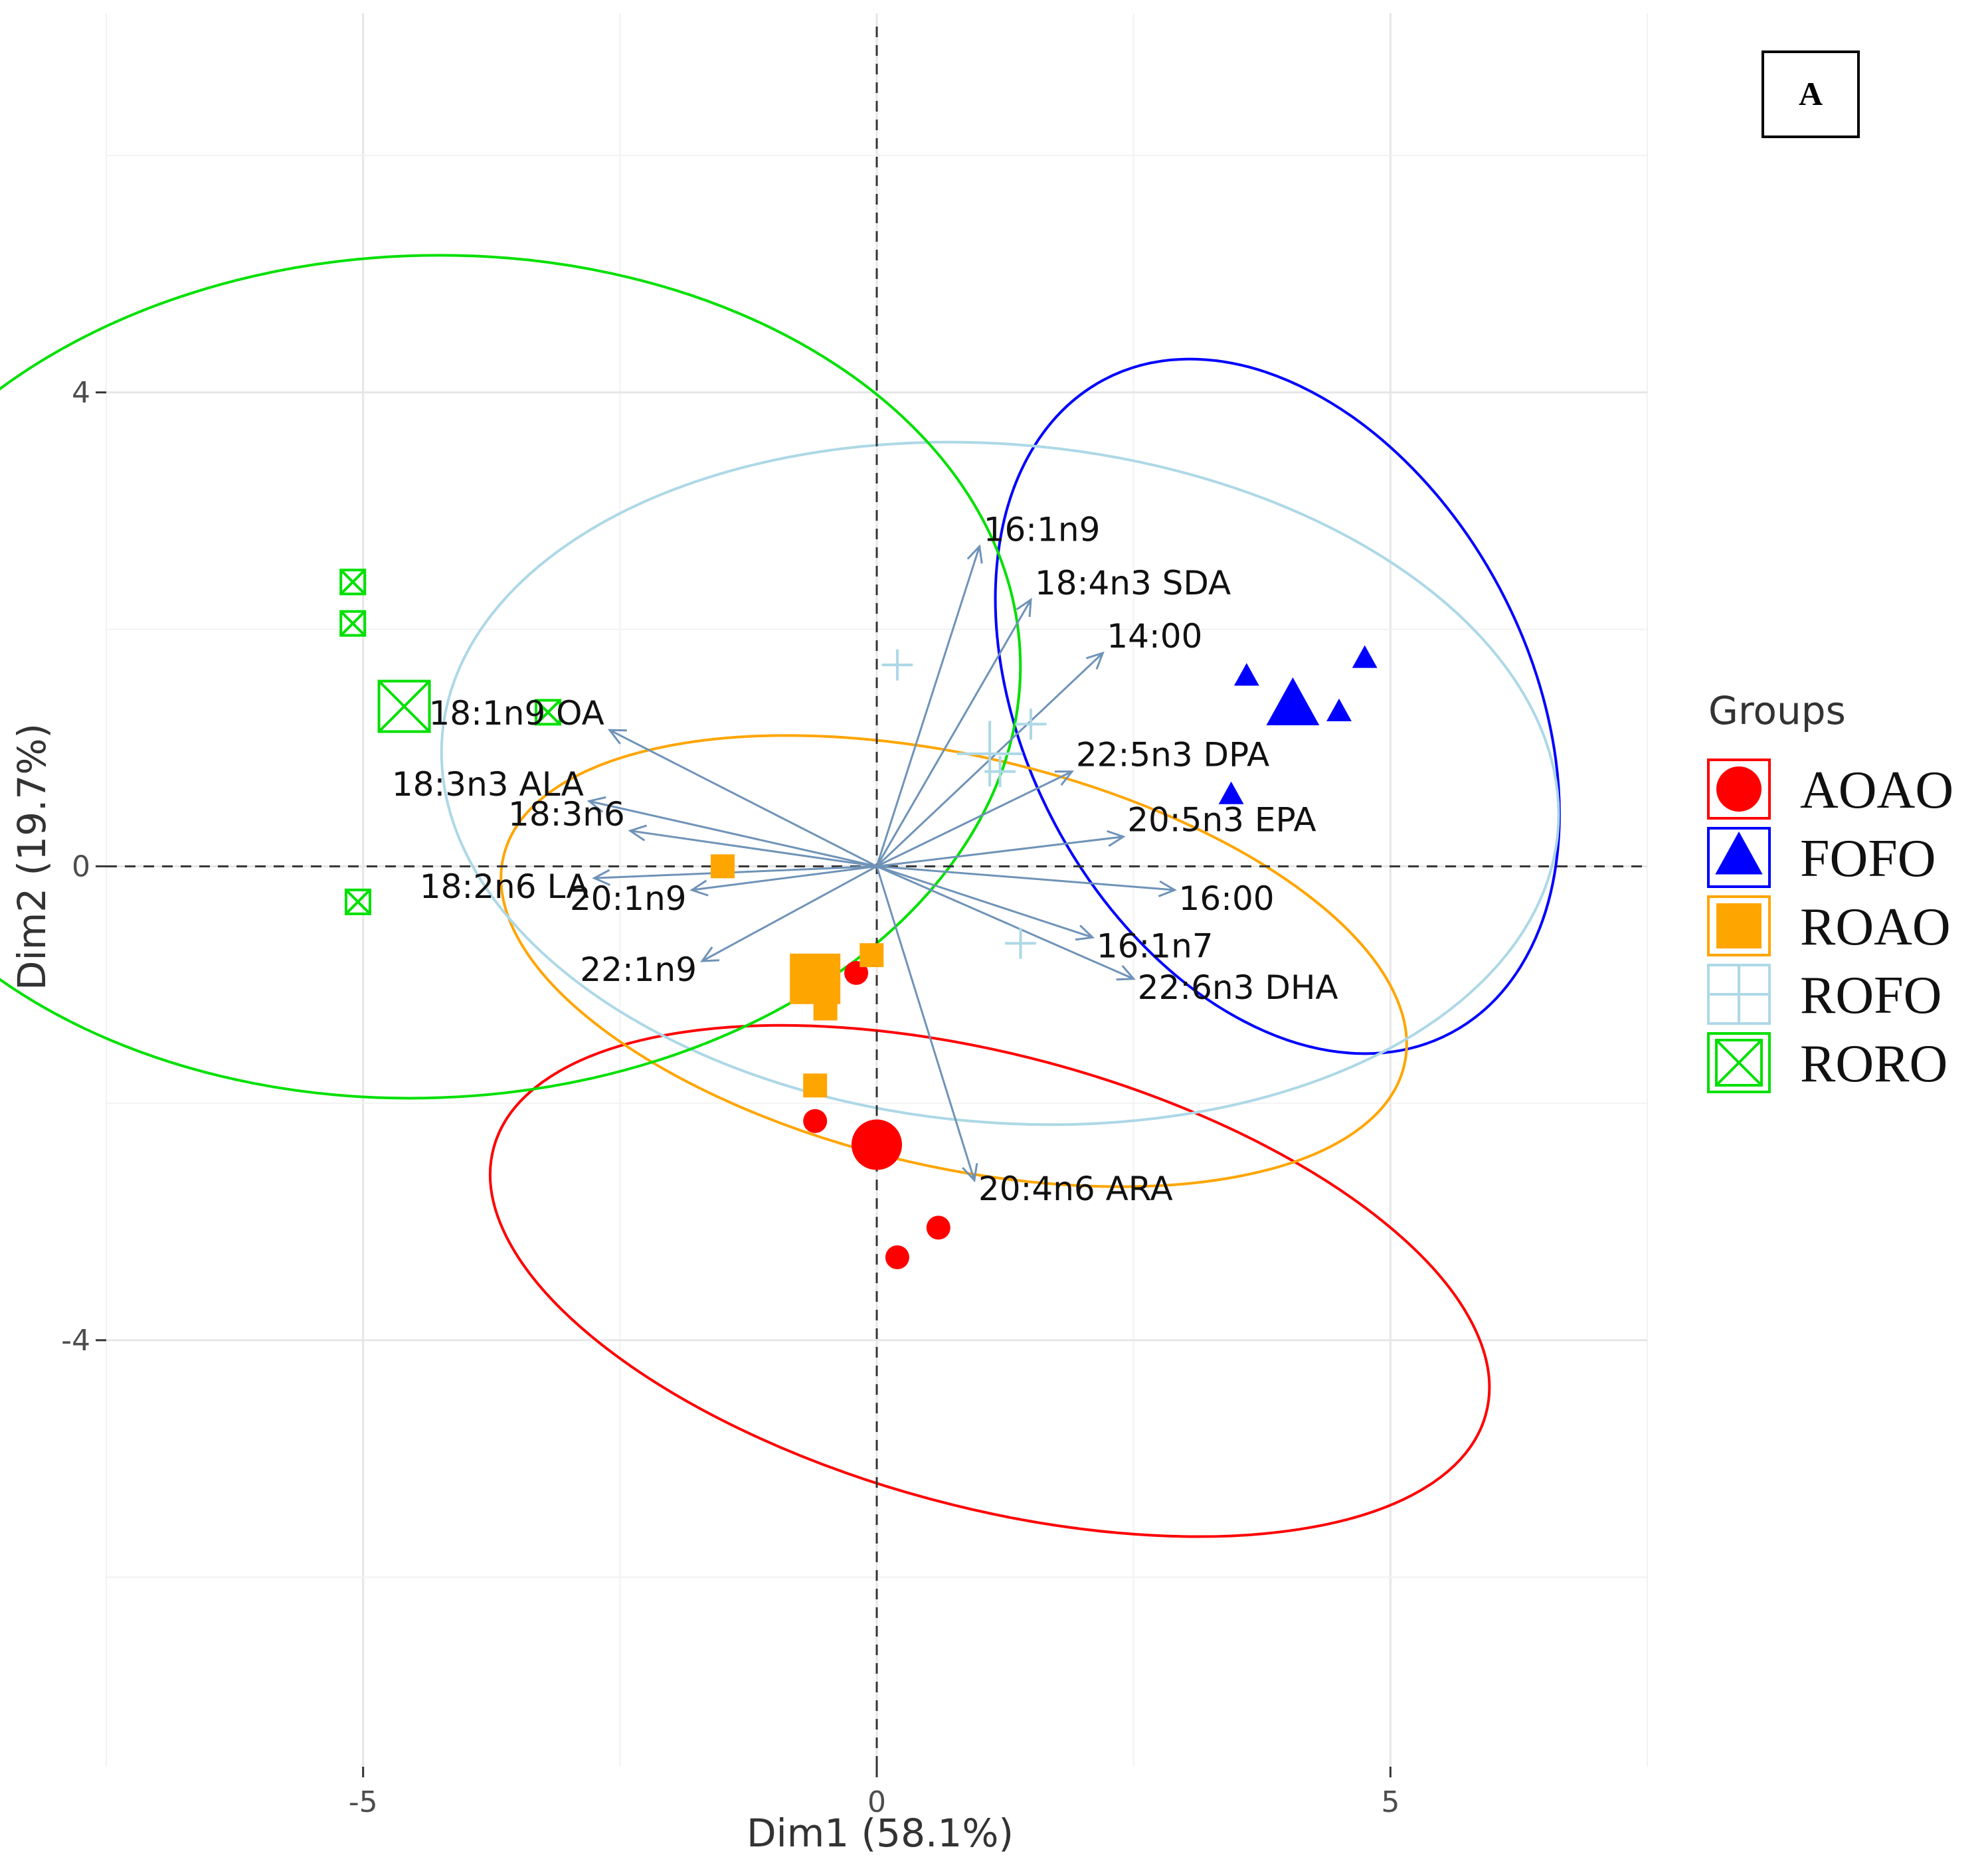 Image resolution: width=1988 pixels, height=1871 pixels. What do you see at coordinates (628, 898) in the screenshot?
I see `variable-label: 20:1n9` at bounding box center [628, 898].